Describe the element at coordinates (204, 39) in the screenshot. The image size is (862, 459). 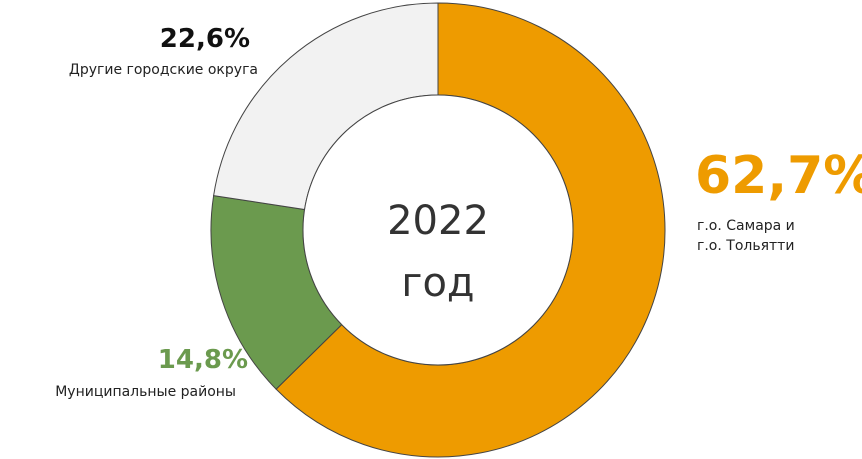
I see `value-label: 22,6%` at that location.